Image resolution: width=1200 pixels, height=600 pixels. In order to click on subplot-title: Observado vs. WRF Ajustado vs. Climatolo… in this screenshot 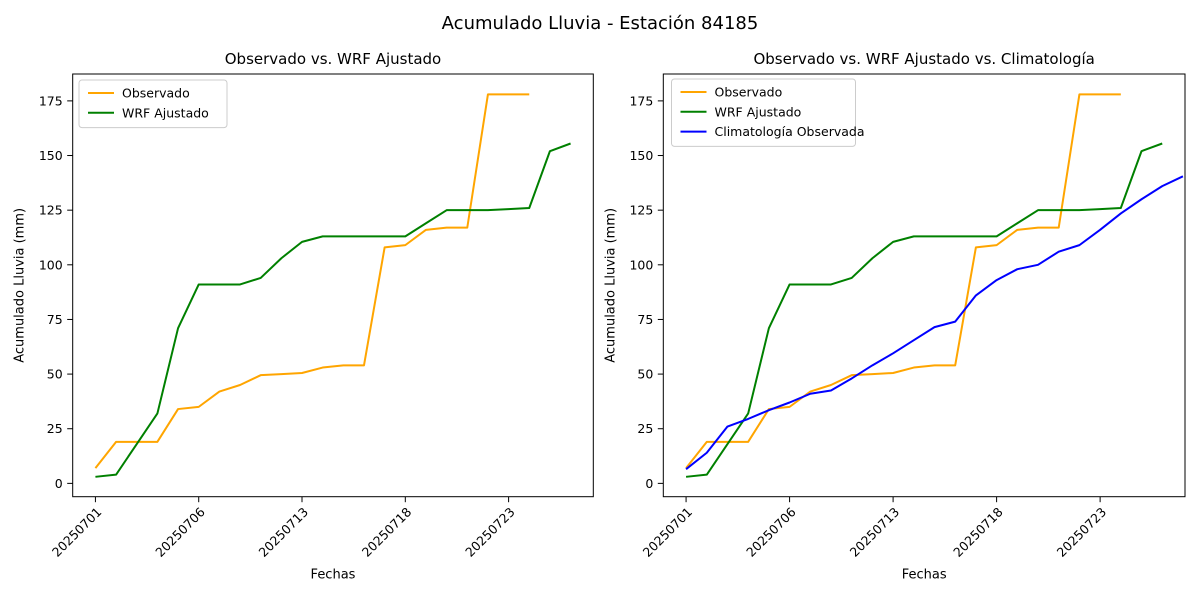, I will do `click(923, 59)`.